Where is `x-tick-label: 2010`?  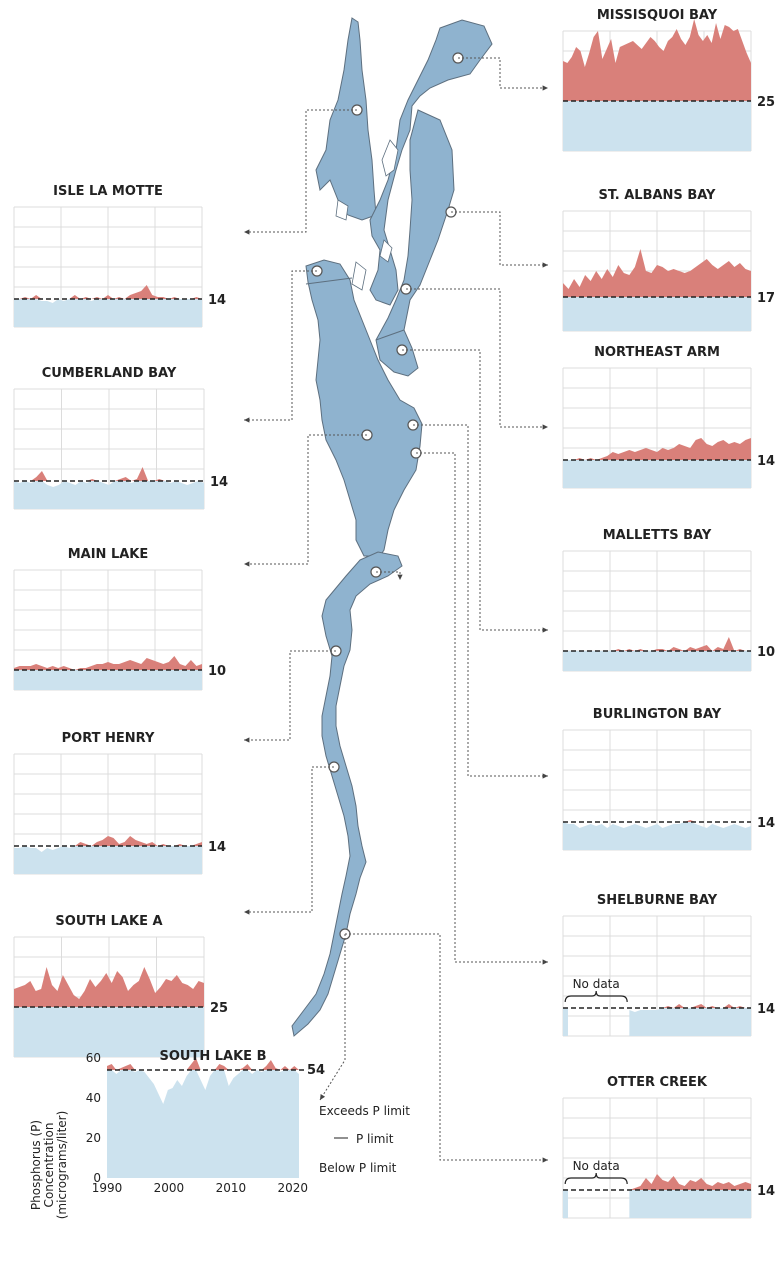 x-tick-label: 2010 is located at coordinates (231, 1188).